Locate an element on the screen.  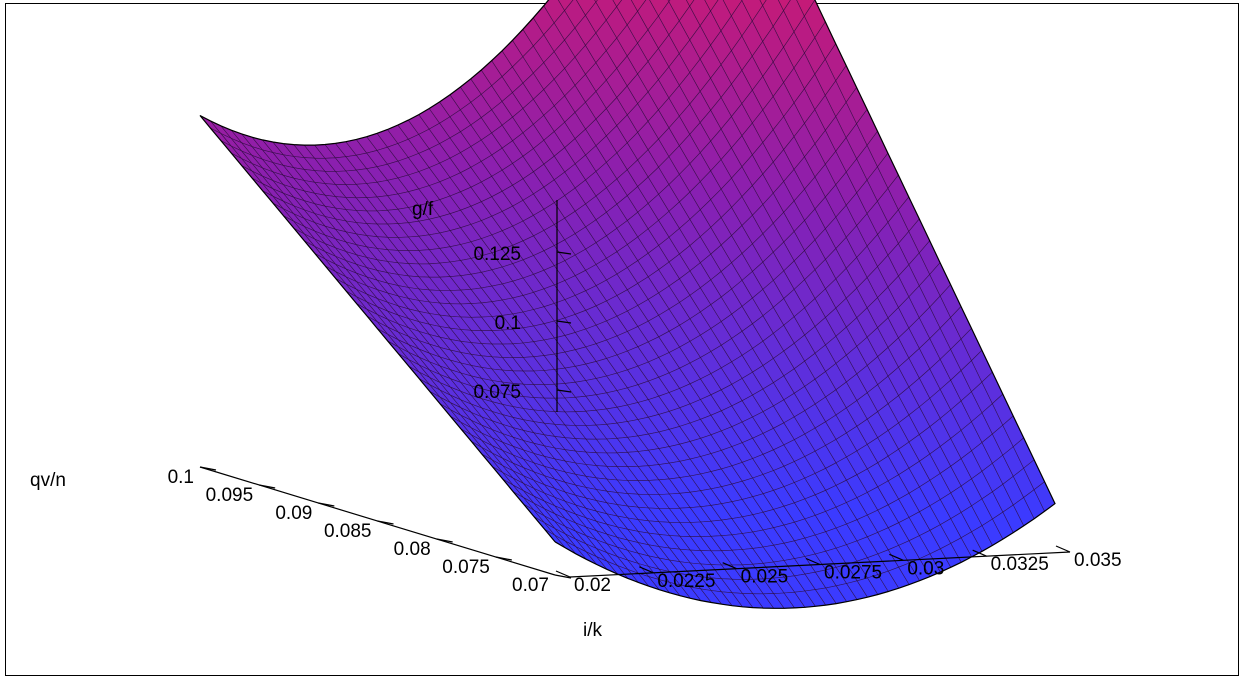
y-tick-label: 0.09 is located at coordinates (293, 513).